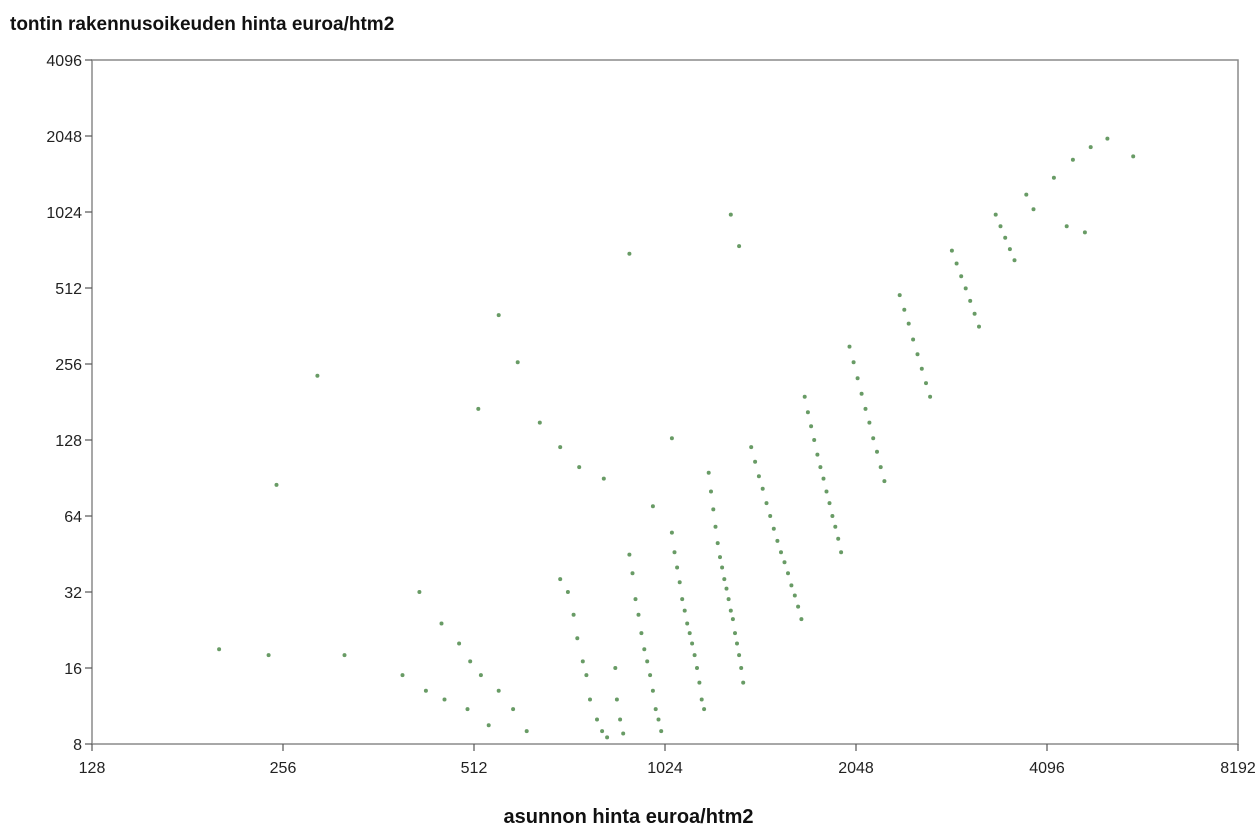 The width and height of the screenshot is (1257, 832). Describe the element at coordinates (856, 768) in the screenshot. I see `x-tick-label: 2048` at that location.